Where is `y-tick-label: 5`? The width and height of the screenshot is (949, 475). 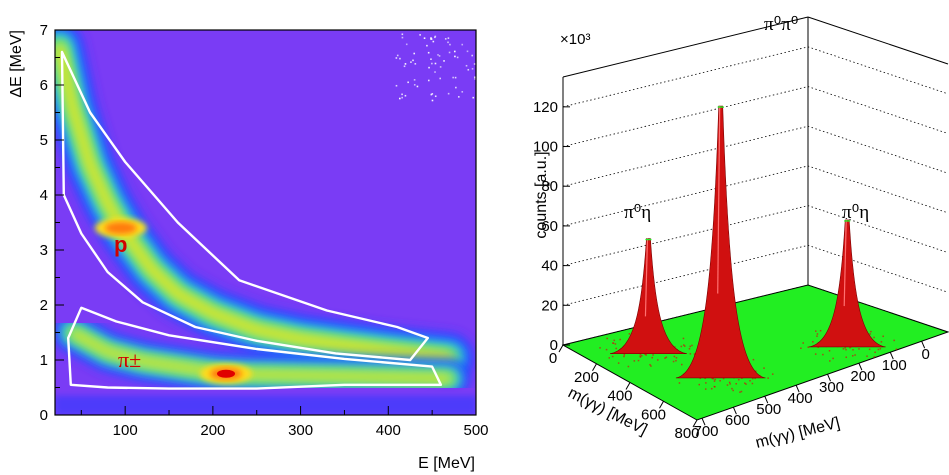 y-tick-label: 5 is located at coordinates (44, 140).